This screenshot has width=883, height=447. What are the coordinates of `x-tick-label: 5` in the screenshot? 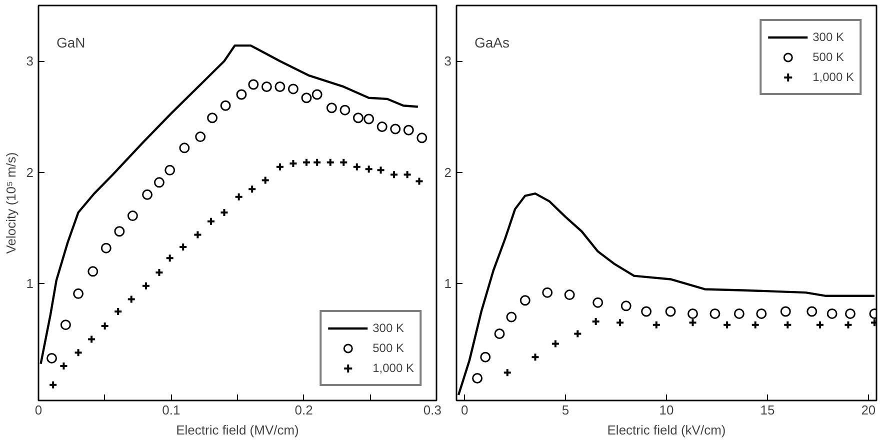 It's located at (566, 410).